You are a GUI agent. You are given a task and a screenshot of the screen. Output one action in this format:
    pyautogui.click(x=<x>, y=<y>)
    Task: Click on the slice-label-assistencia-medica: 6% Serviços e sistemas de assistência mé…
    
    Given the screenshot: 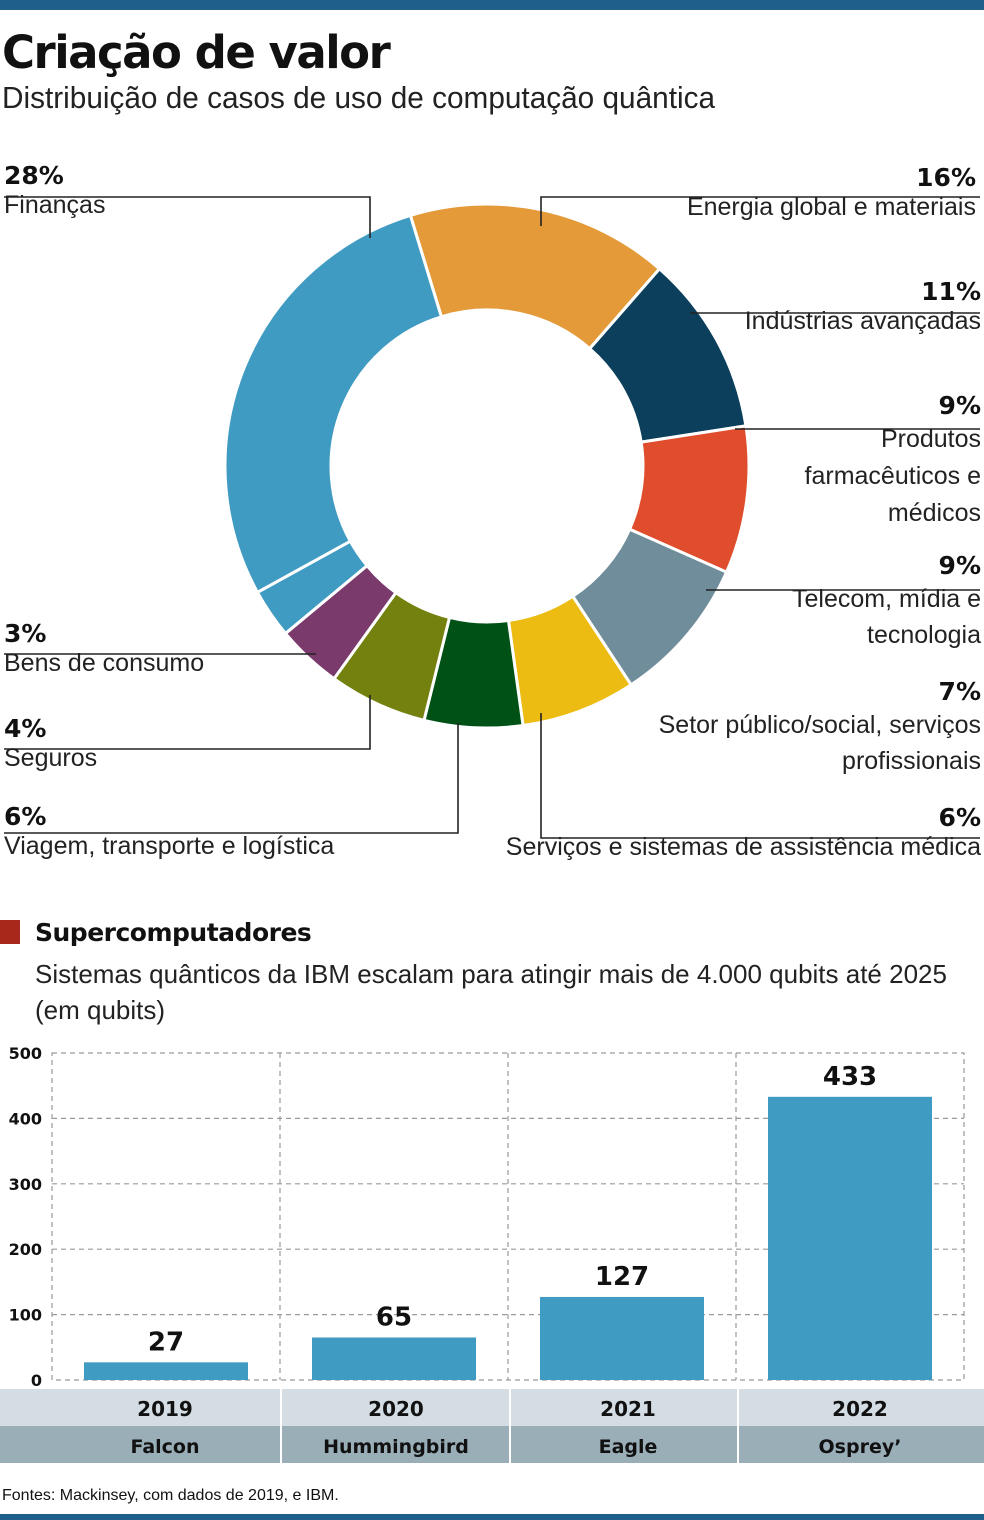 What is the action you would take?
    pyautogui.click(x=743, y=832)
    